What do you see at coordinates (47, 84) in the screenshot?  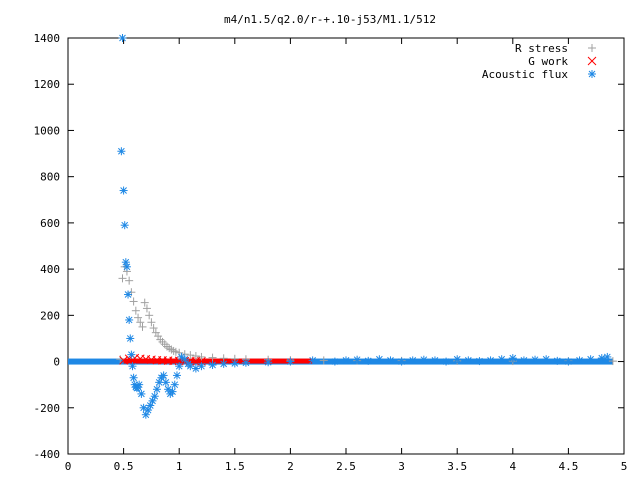 I see `y-tick-label: 1200` at bounding box center [47, 84].